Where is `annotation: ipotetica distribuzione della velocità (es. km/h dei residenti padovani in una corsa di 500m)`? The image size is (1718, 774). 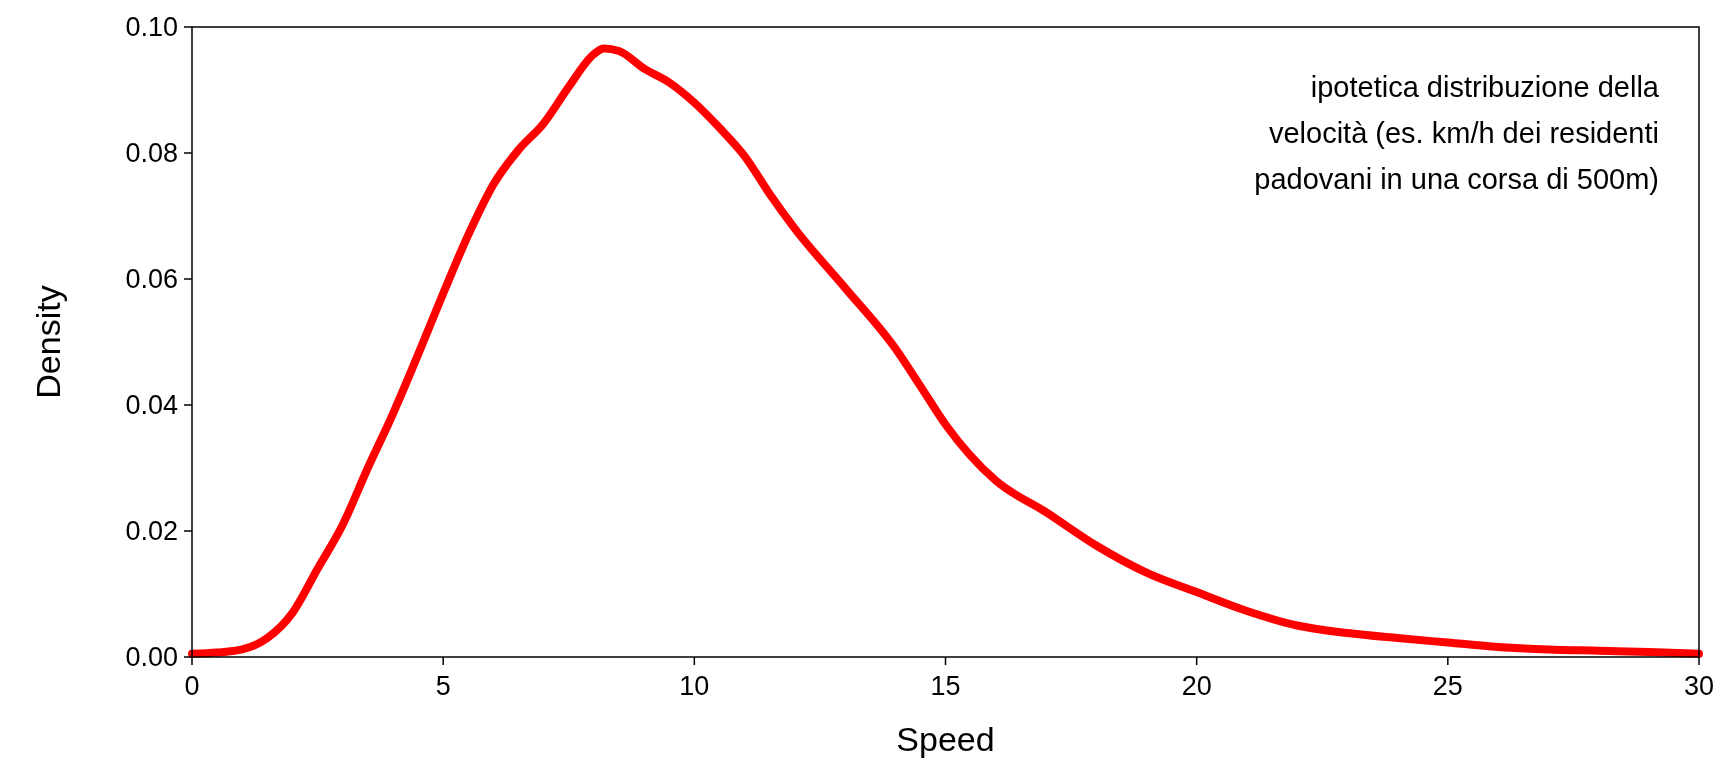 annotation: ipotetica distribuzione della velocità (es. km/h dei residenti padovani in una corsa di 500m) is located at coordinates (1457, 133).